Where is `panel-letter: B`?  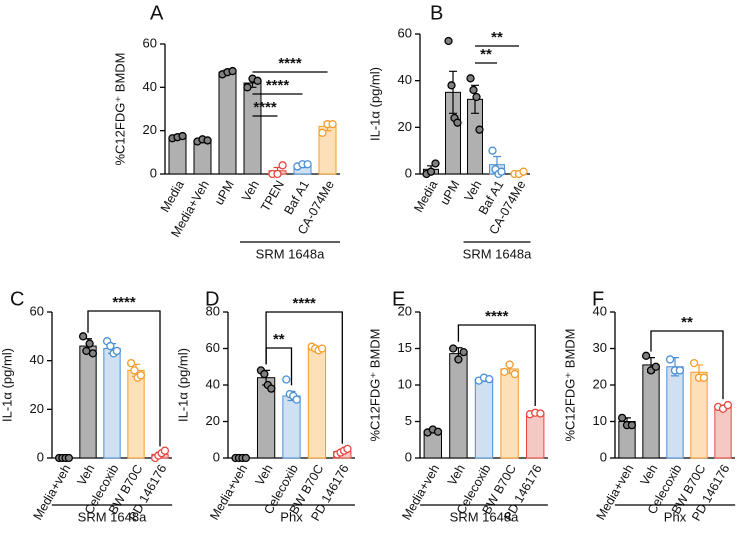
panel-letter: B is located at coordinates (436, 13).